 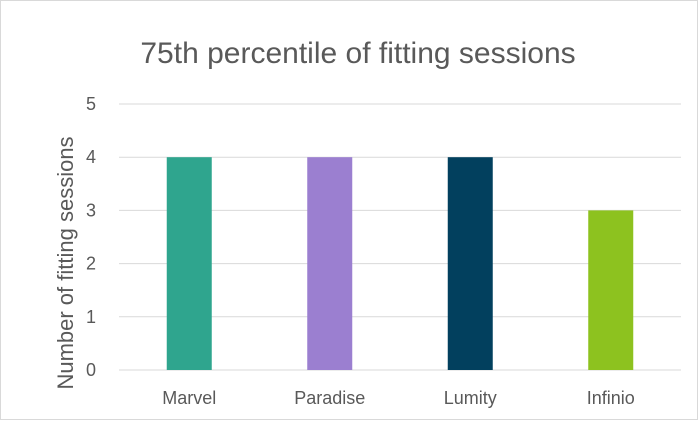 I want to click on bar-lumity, so click(x=470, y=263).